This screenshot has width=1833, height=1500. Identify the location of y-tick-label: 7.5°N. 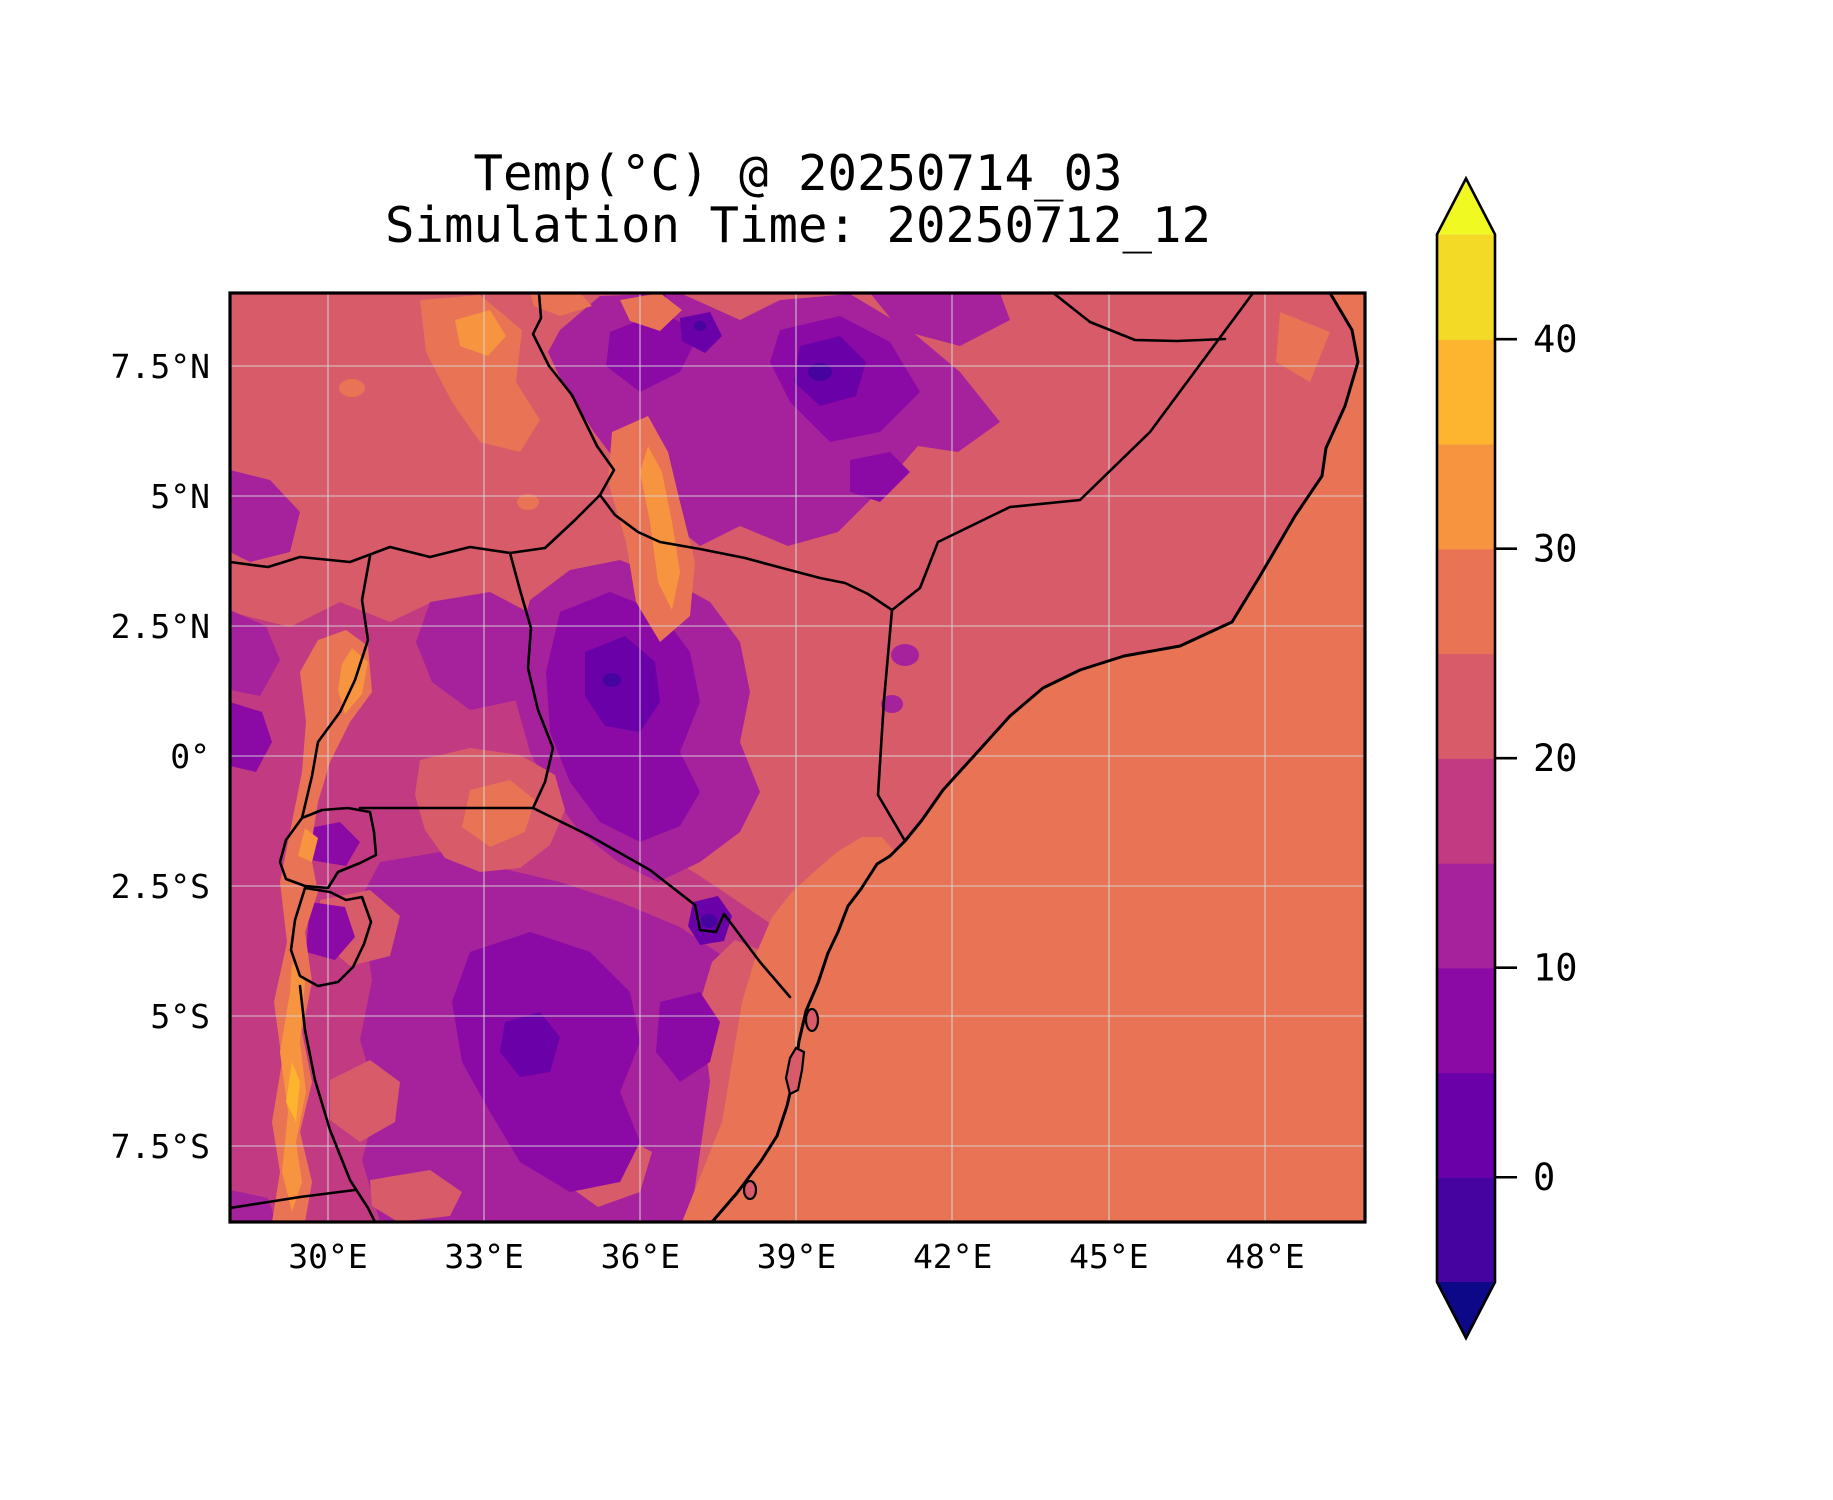
(160, 366).